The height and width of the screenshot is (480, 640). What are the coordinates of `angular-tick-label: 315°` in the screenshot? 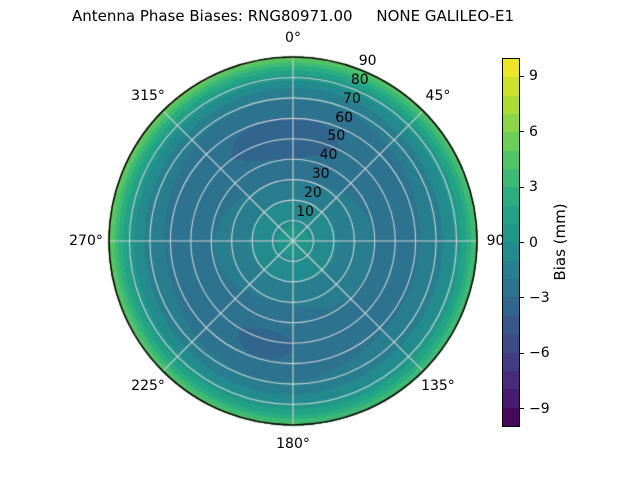 It's located at (148, 96).